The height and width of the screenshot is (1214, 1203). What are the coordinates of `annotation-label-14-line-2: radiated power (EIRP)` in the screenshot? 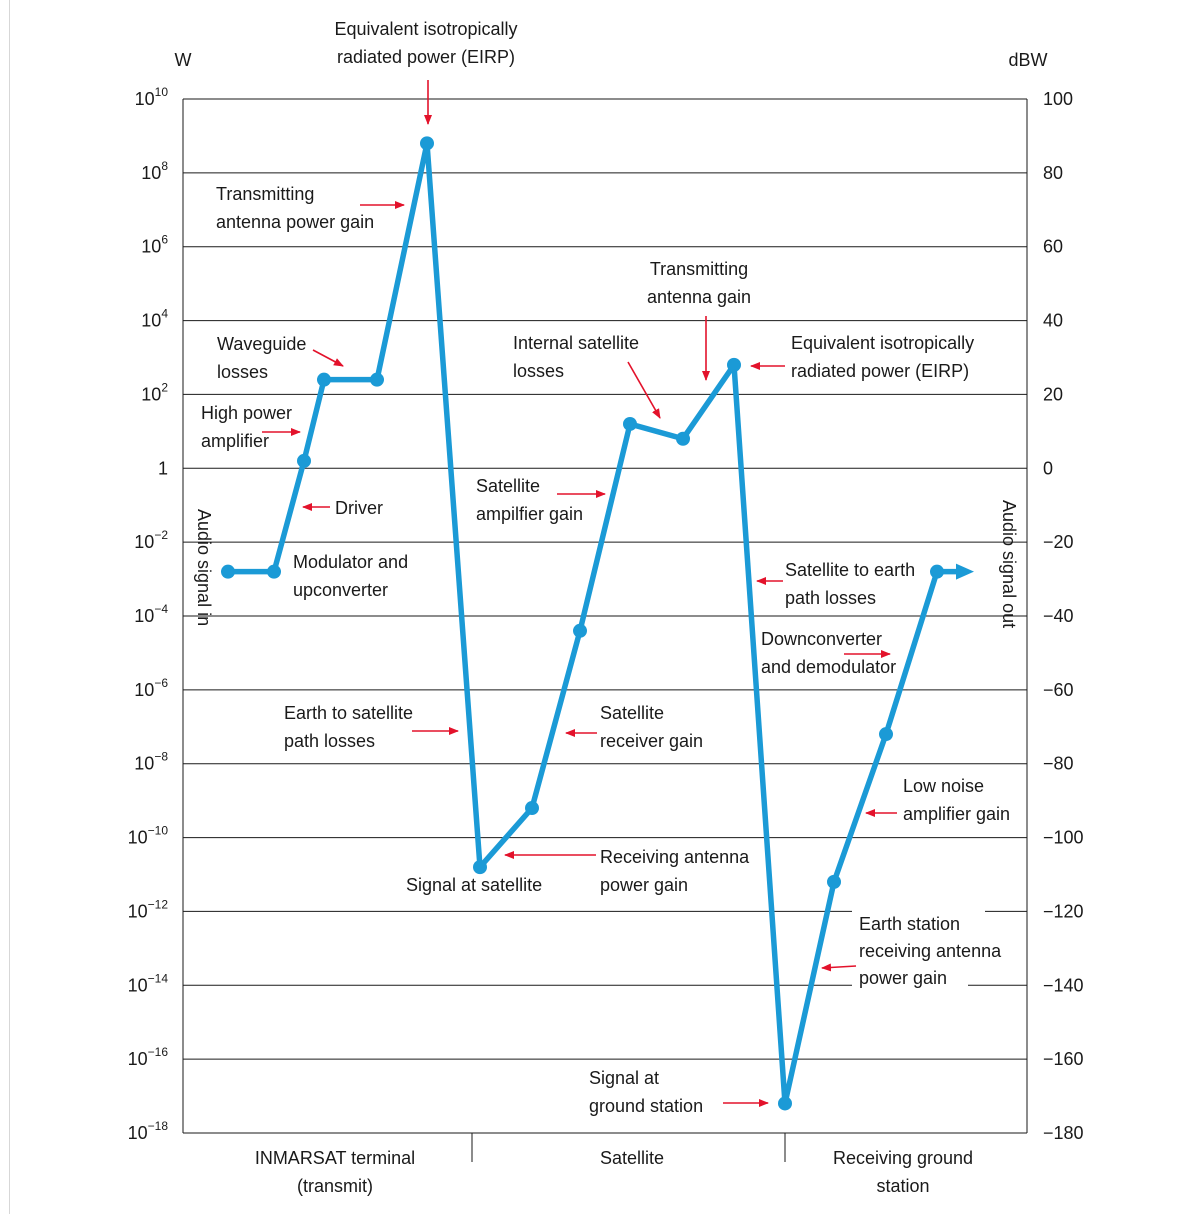 It's located at (880, 371).